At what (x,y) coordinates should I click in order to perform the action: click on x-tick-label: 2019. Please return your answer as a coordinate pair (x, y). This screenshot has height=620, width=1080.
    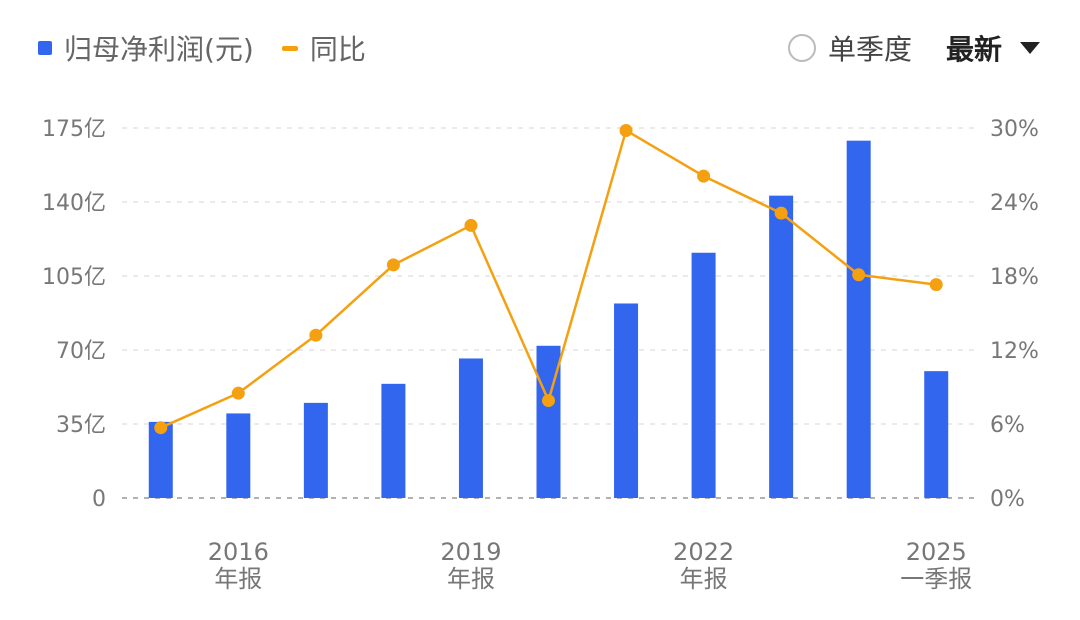
    Looking at the image, I should click on (470, 552).